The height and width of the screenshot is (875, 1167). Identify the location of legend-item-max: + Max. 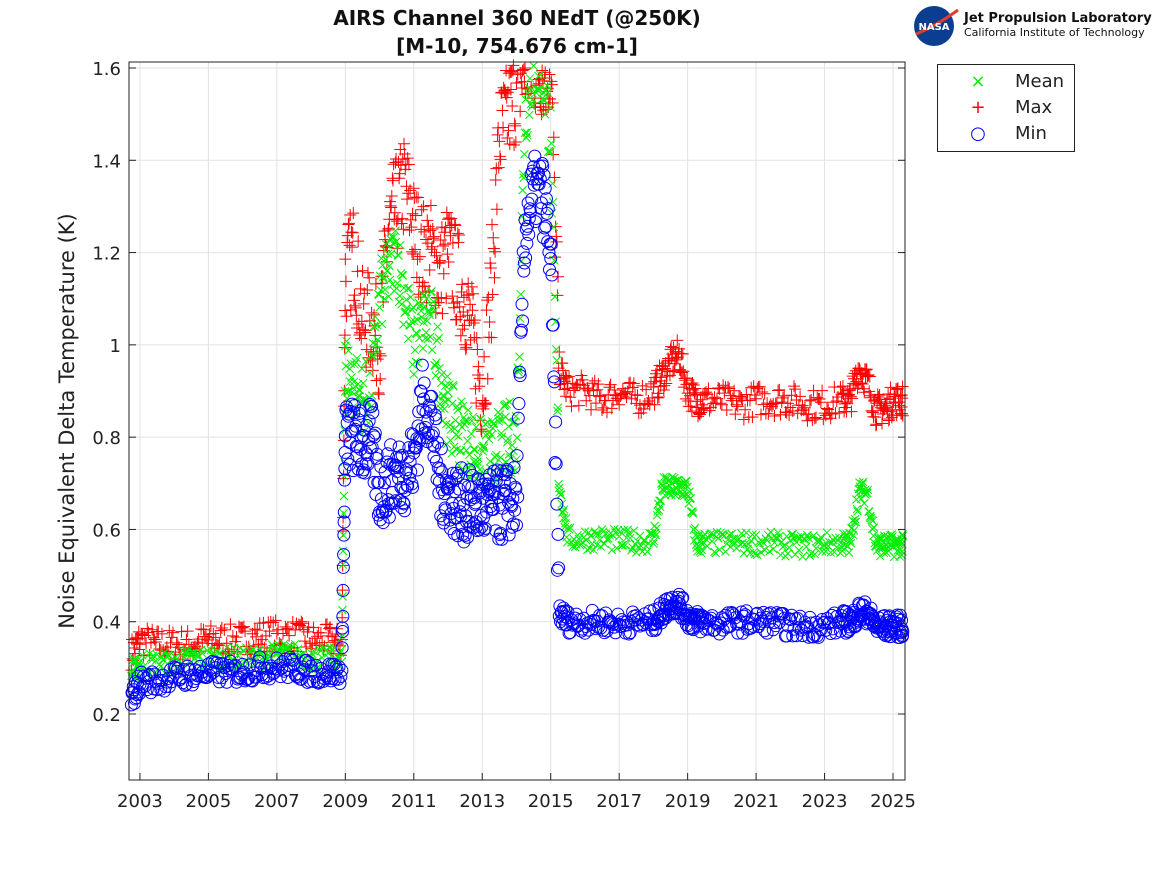
(1006, 108).